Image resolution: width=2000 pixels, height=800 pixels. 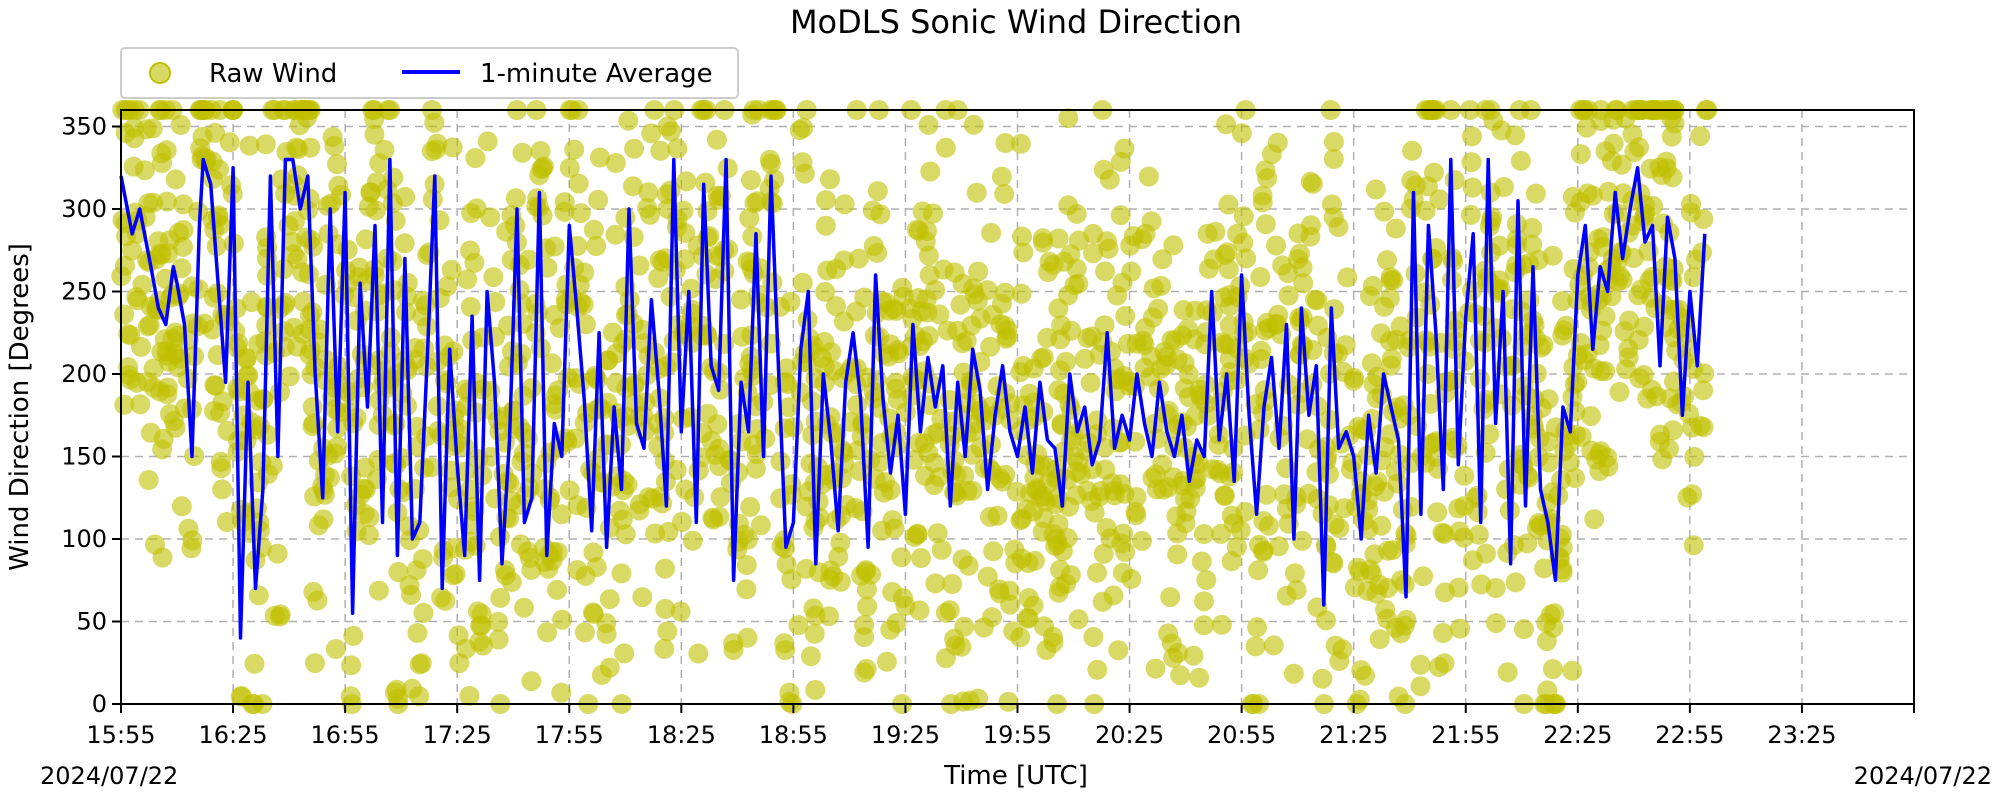 What do you see at coordinates (1016, 22) in the screenshot?
I see `chart-title: MoDLS Sonic Wind Direction` at bounding box center [1016, 22].